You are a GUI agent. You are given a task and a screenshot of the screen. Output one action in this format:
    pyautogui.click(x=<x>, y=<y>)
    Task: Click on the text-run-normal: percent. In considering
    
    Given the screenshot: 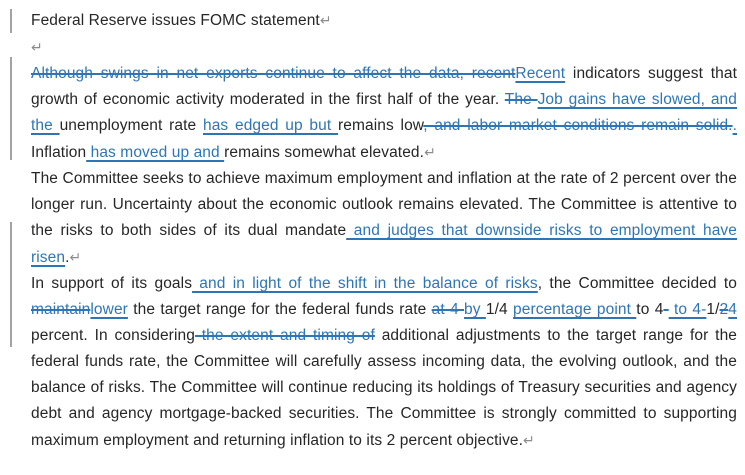 What is the action you would take?
    pyautogui.click(x=113, y=335)
    